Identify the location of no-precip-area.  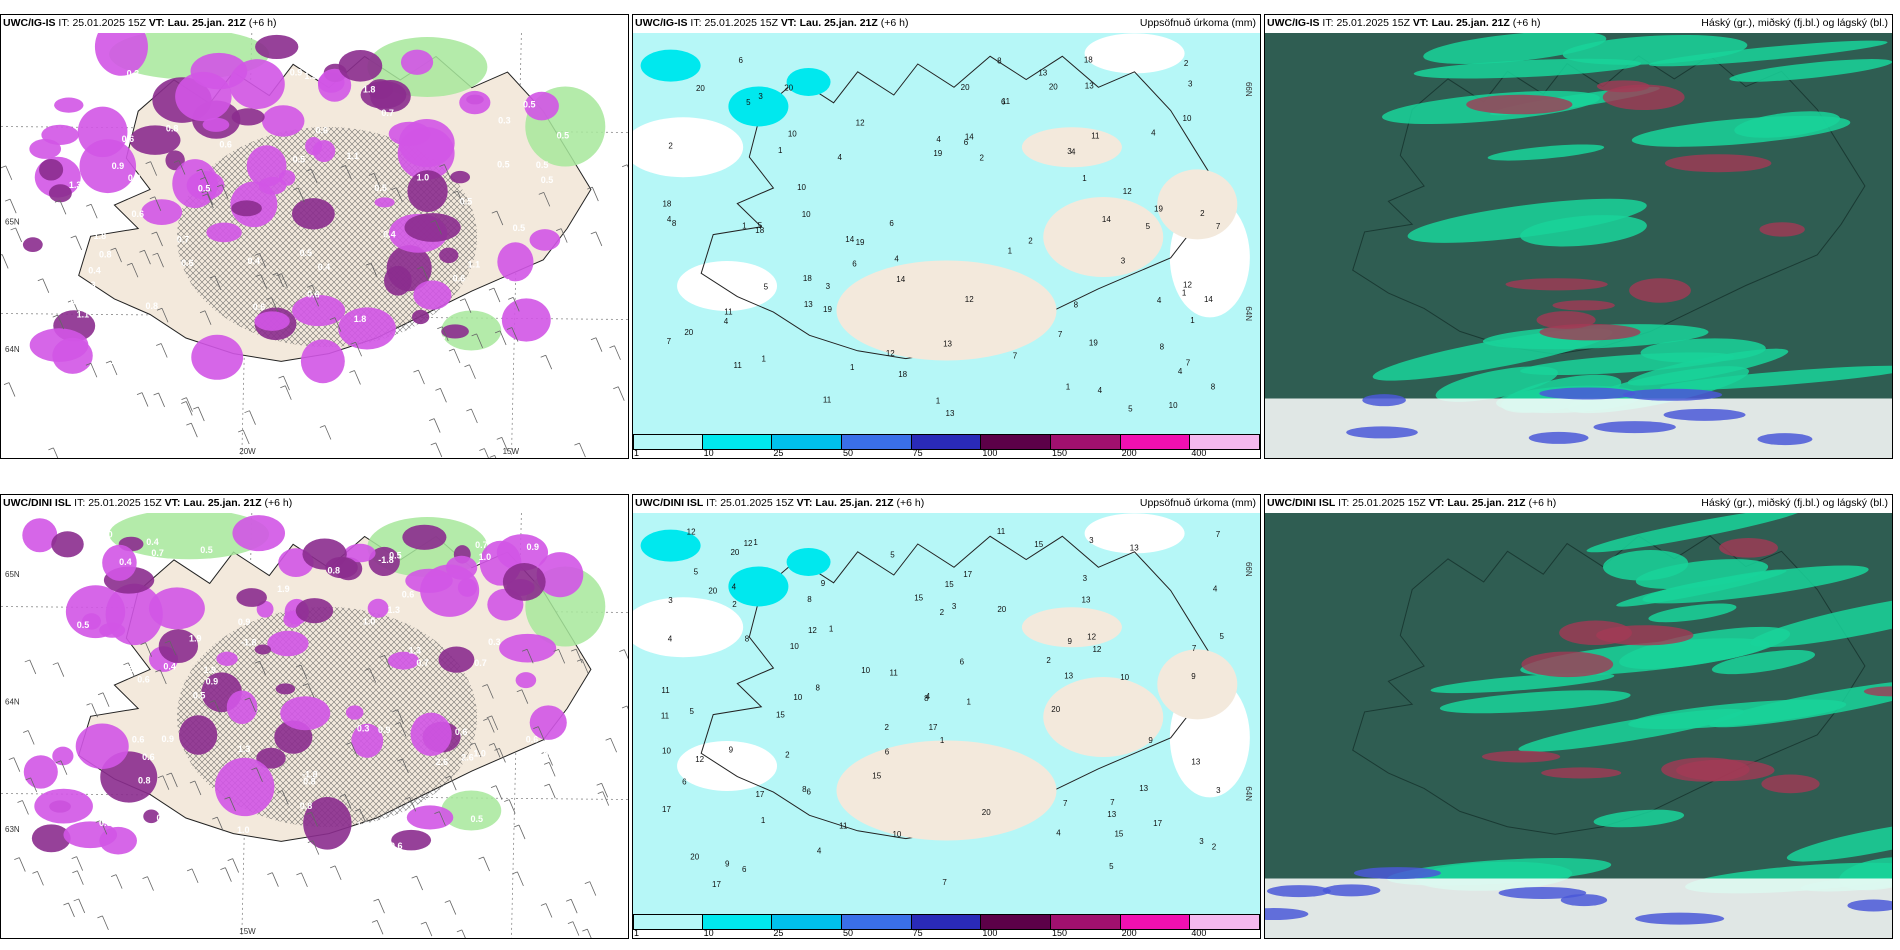
(688, 627).